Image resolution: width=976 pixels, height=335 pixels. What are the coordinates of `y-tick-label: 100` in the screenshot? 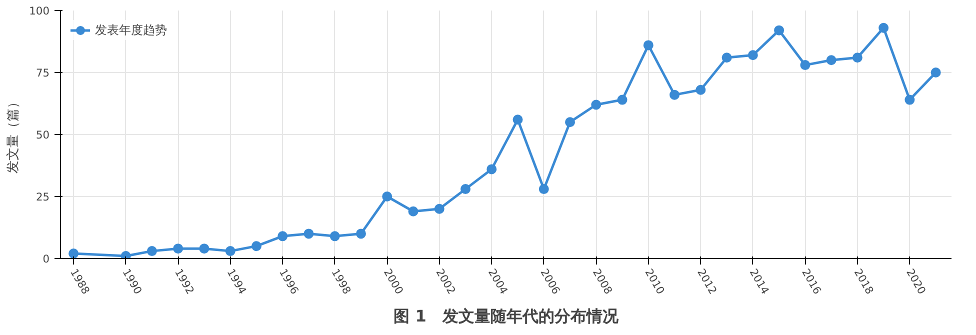 It's located at (39, 11).